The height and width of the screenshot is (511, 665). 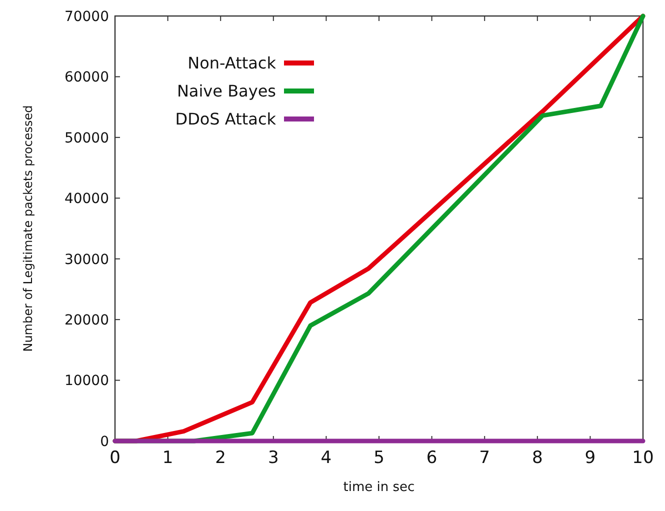 What do you see at coordinates (168, 458) in the screenshot?
I see `x-tick-label: 1` at bounding box center [168, 458].